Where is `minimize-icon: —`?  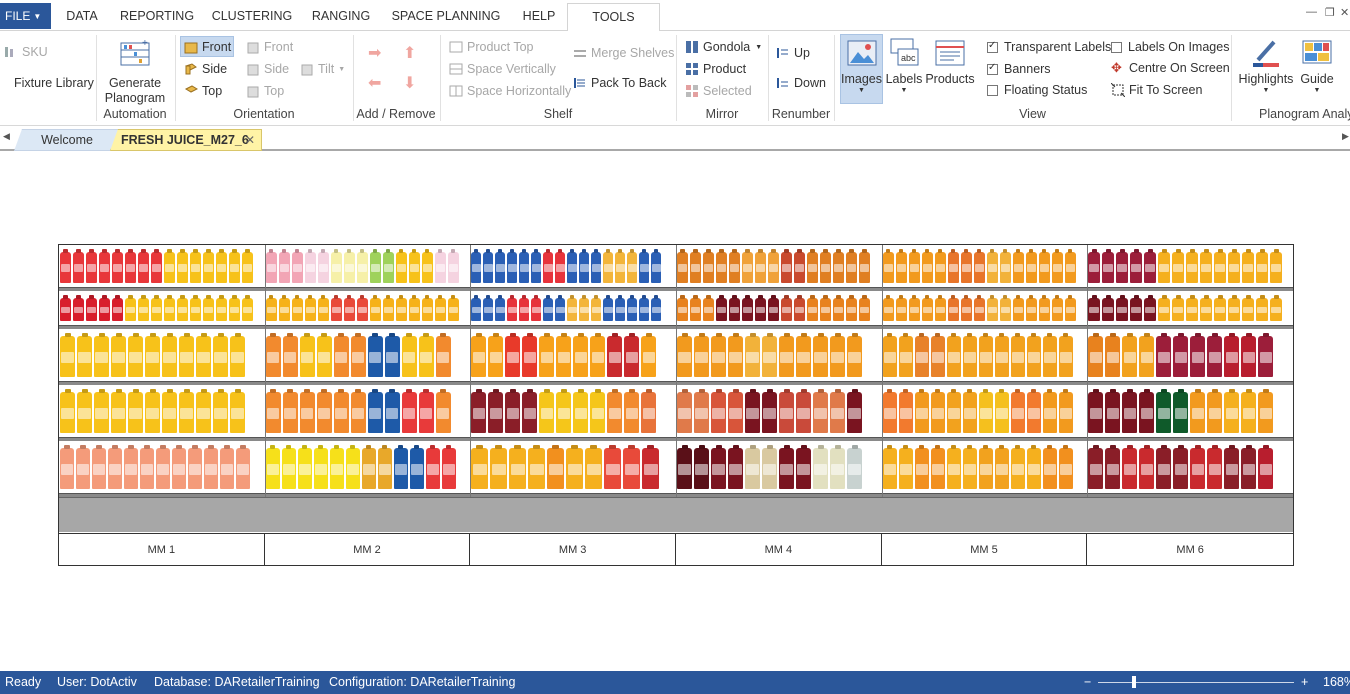 minimize-icon: — is located at coordinates (1311, 12).